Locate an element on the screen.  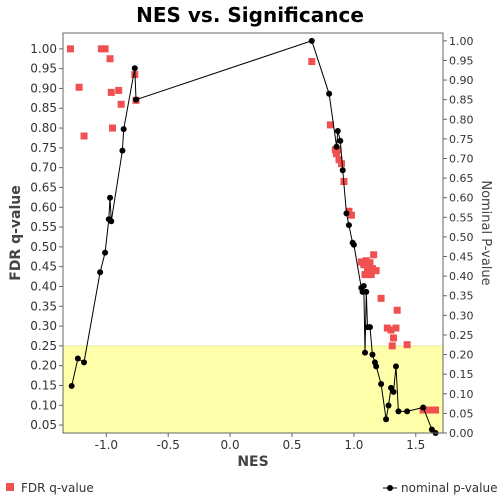
x-tick-label: -0.5 is located at coordinates (168, 445).